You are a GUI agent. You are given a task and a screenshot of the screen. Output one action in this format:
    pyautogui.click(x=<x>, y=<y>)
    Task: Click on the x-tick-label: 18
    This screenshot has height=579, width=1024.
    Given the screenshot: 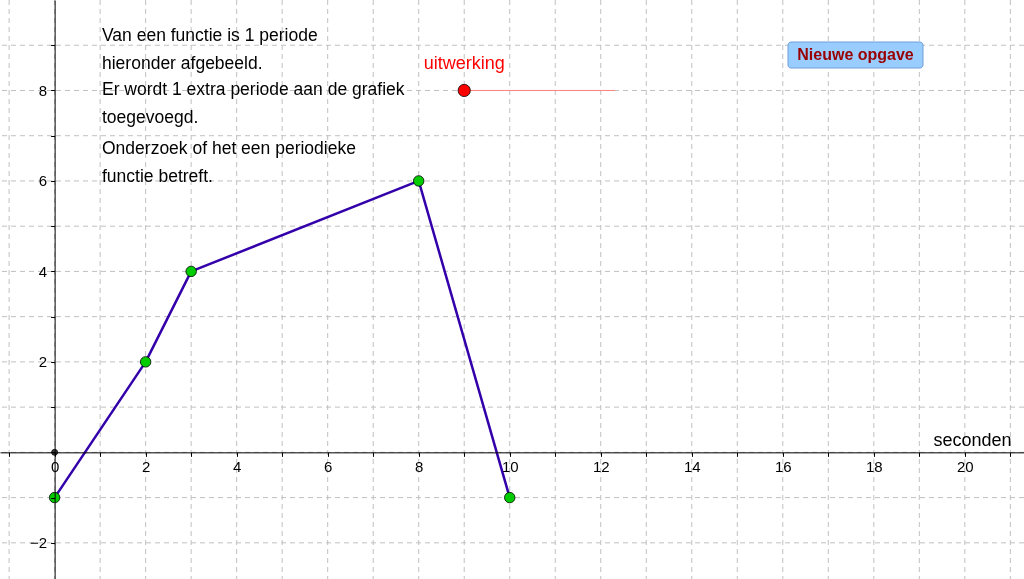 What is the action you would take?
    pyautogui.click(x=874, y=466)
    